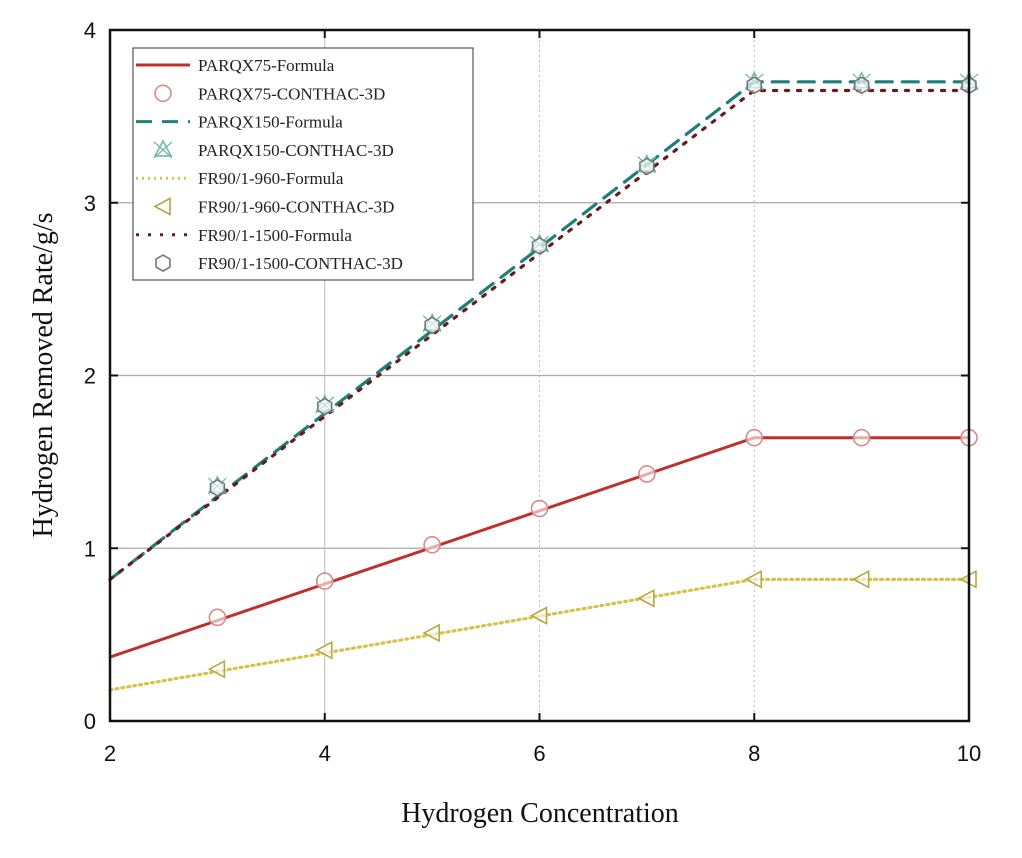  Describe the element at coordinates (969, 753) in the screenshot. I see `x-tick-label: 10` at that location.